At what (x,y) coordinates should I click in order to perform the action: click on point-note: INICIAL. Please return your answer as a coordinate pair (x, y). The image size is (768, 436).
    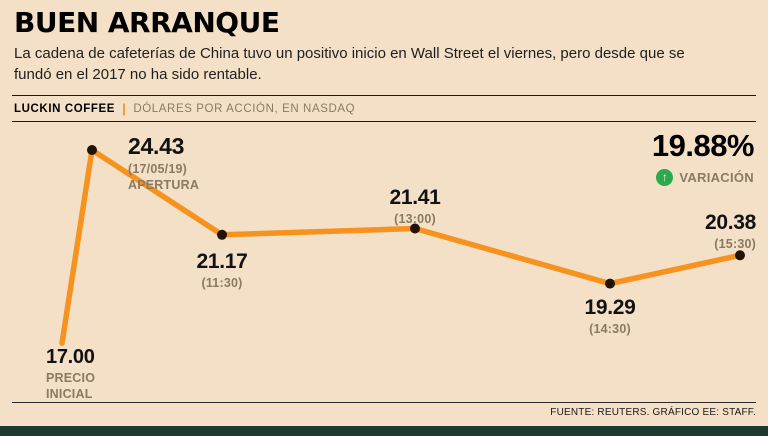
    Looking at the image, I should click on (69, 394).